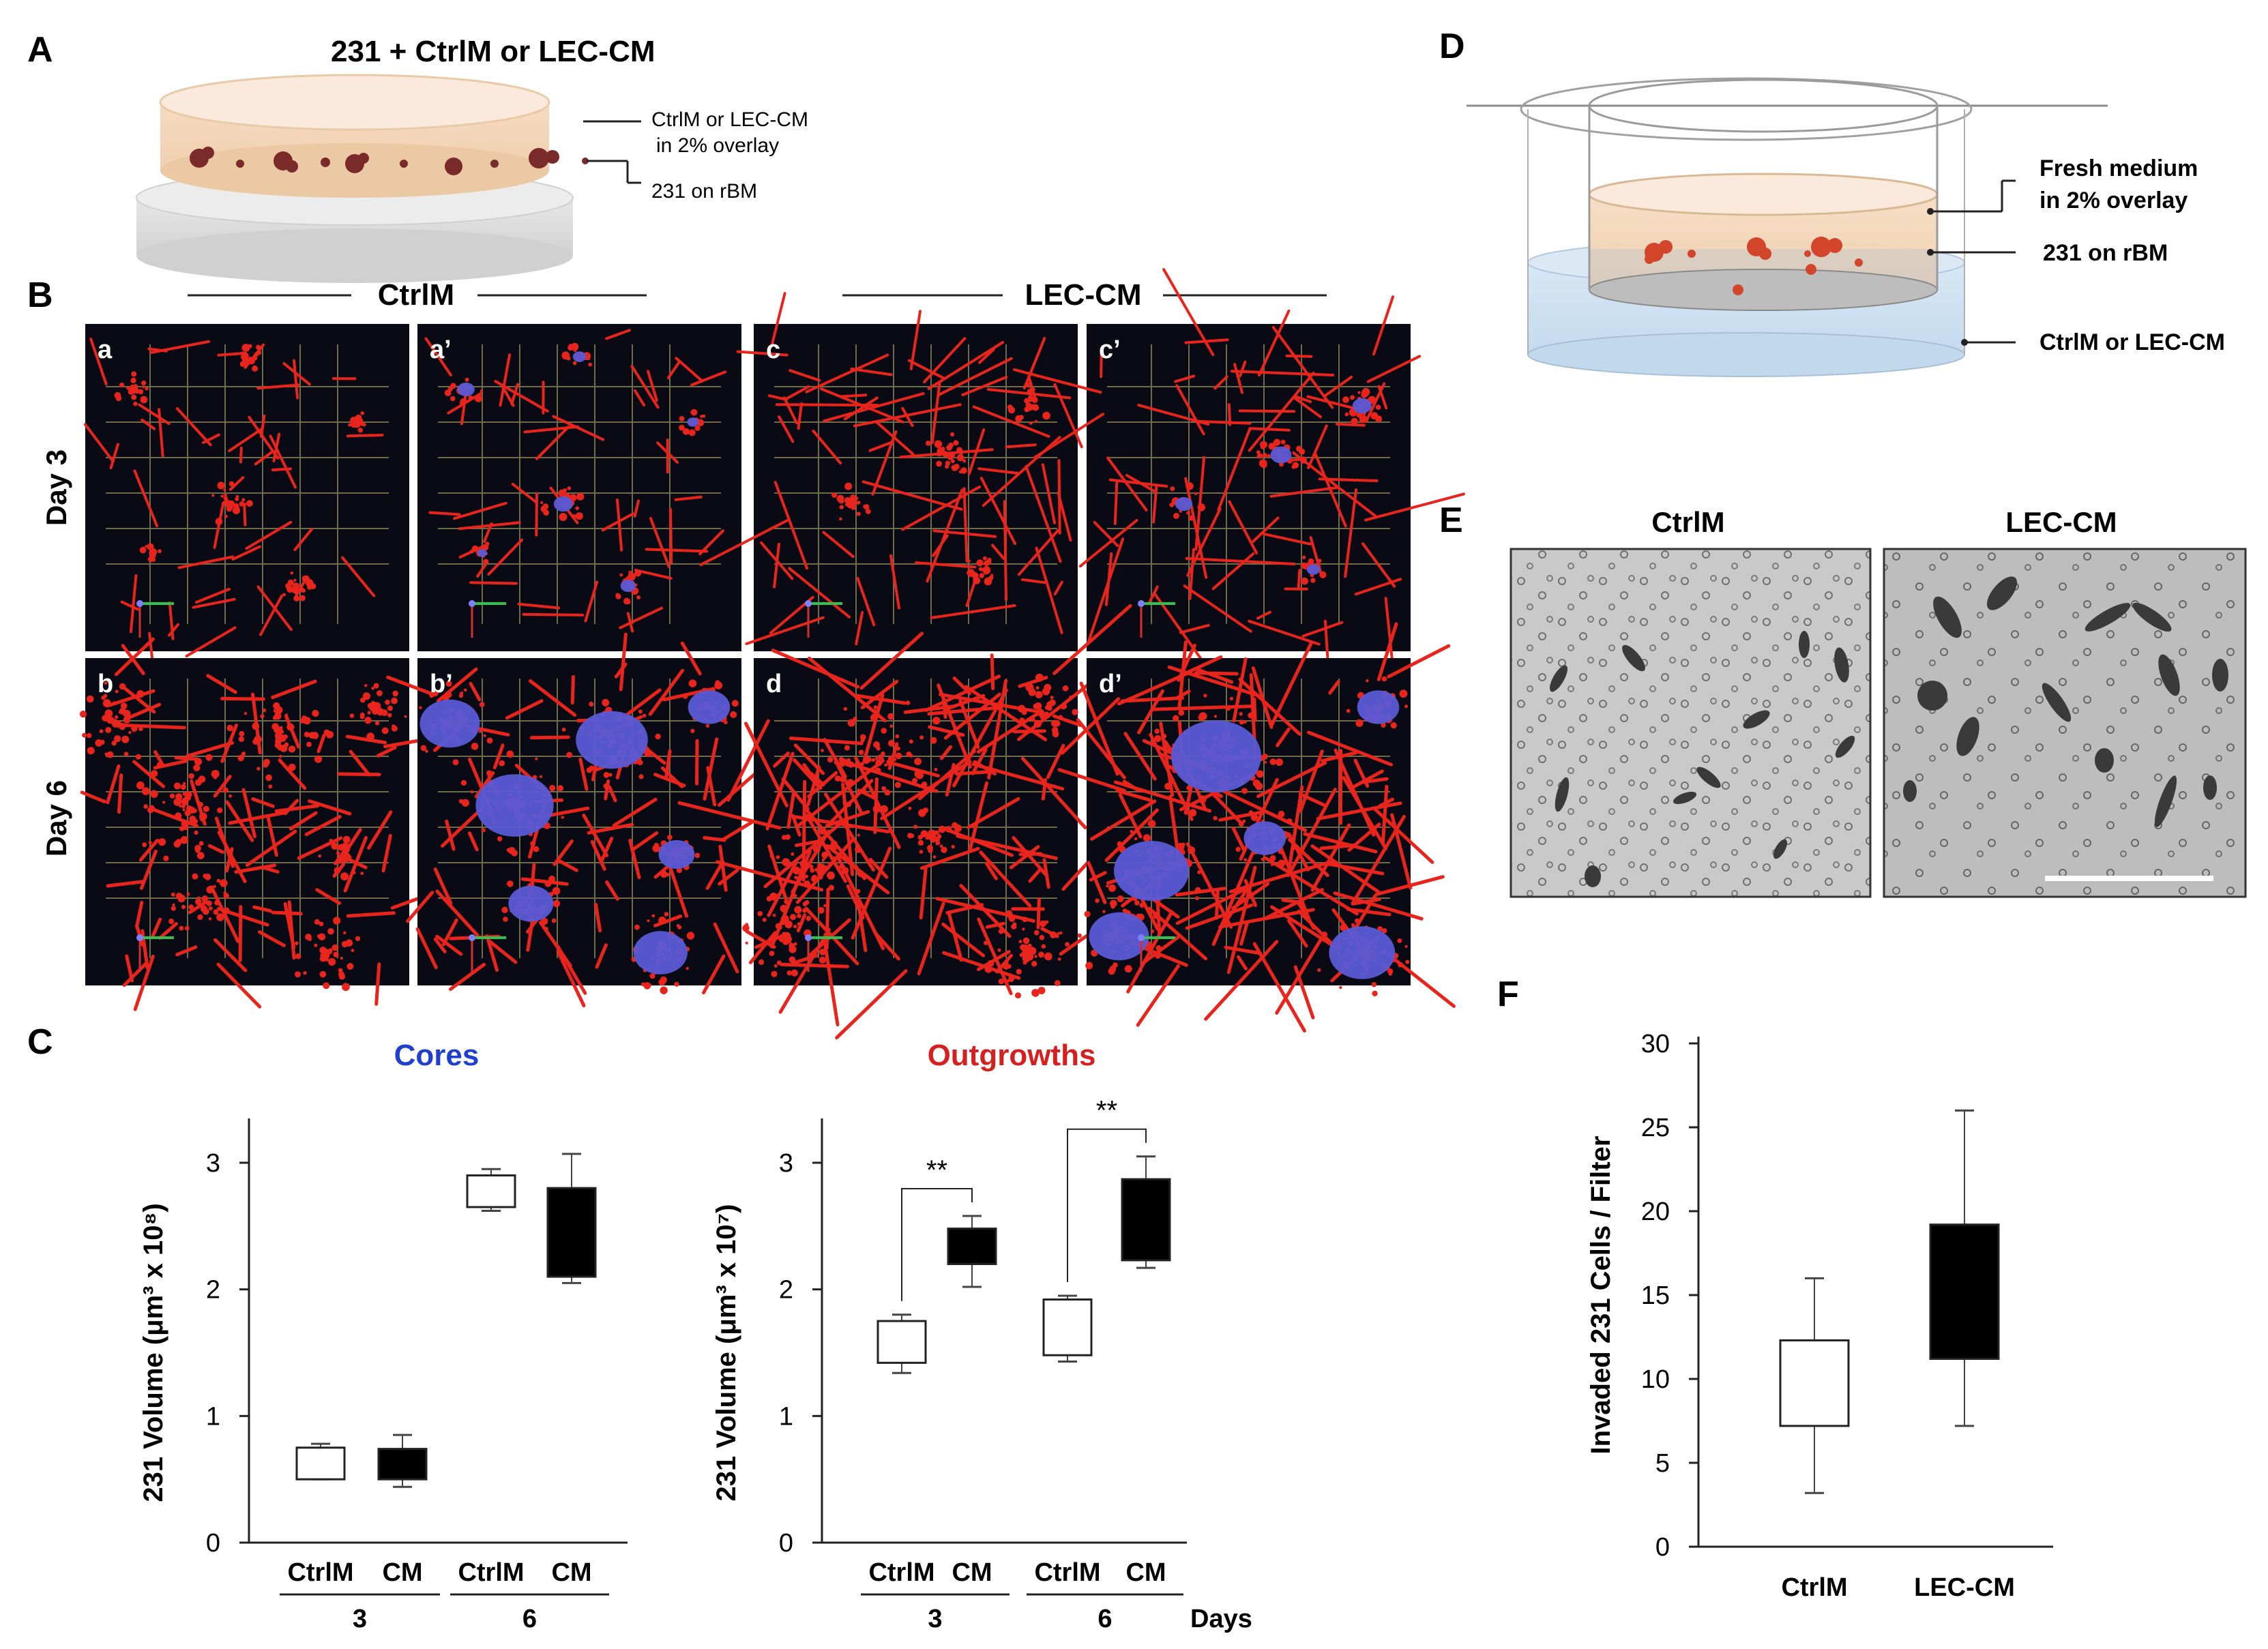 The image size is (2268, 1649). I want to click on y-axis-label: 231 Volume (μm³ x 10⁷), so click(726, 1353).